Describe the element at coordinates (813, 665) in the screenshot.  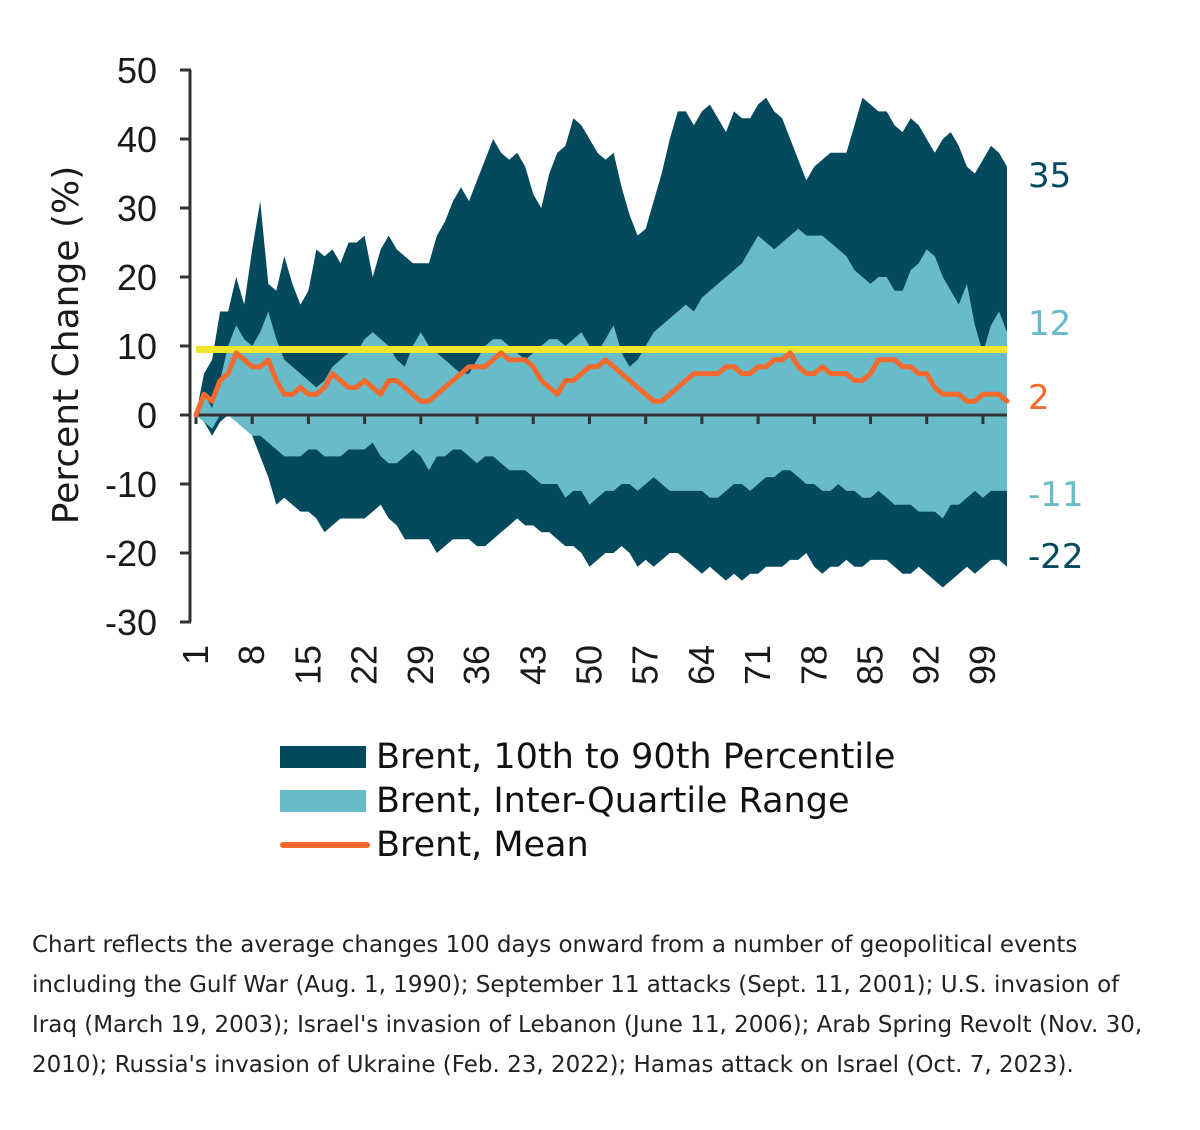
I see `x-tick-label: 78` at that location.